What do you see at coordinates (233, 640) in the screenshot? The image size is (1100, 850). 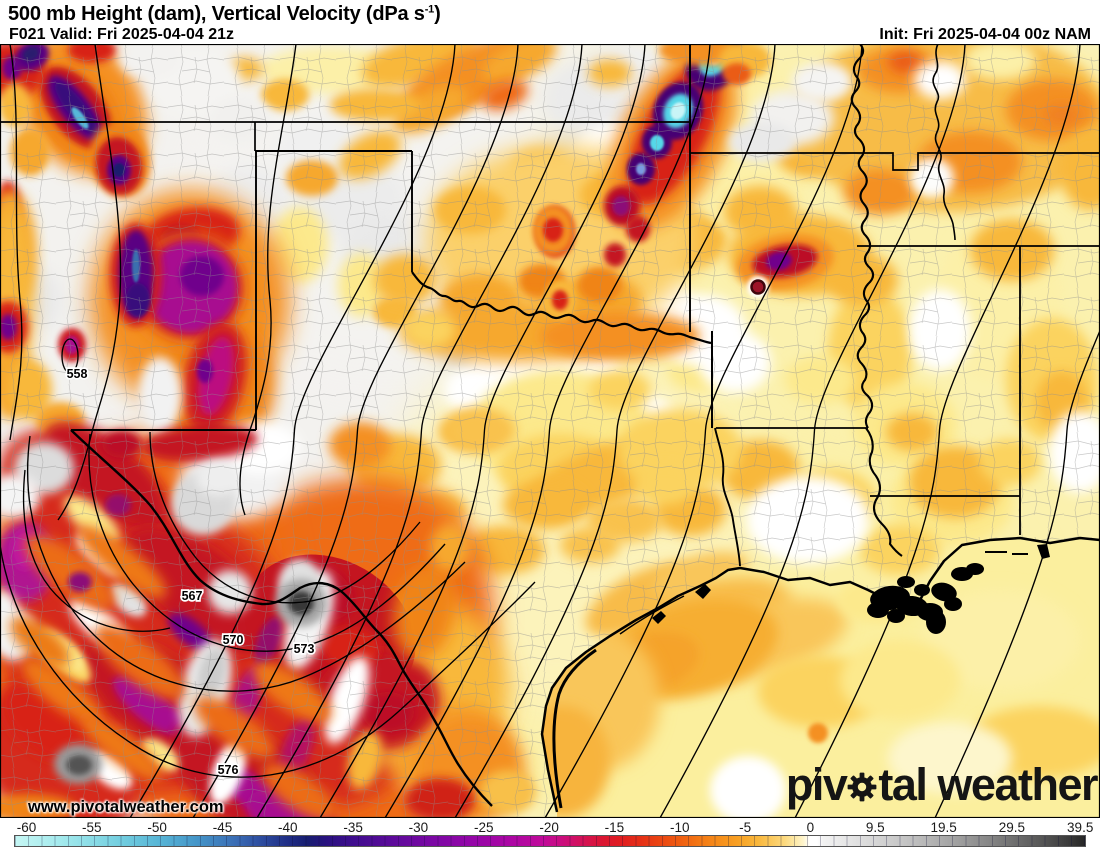 I see `svg-text: 570` at bounding box center [233, 640].